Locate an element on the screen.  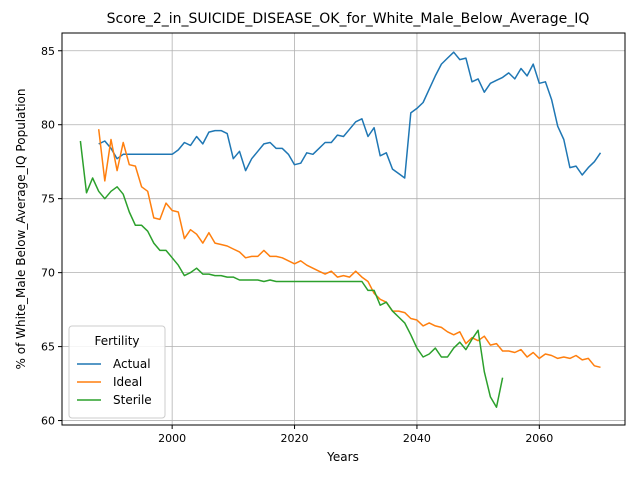
y-tick-label: 75 is located at coordinates (48, 199).